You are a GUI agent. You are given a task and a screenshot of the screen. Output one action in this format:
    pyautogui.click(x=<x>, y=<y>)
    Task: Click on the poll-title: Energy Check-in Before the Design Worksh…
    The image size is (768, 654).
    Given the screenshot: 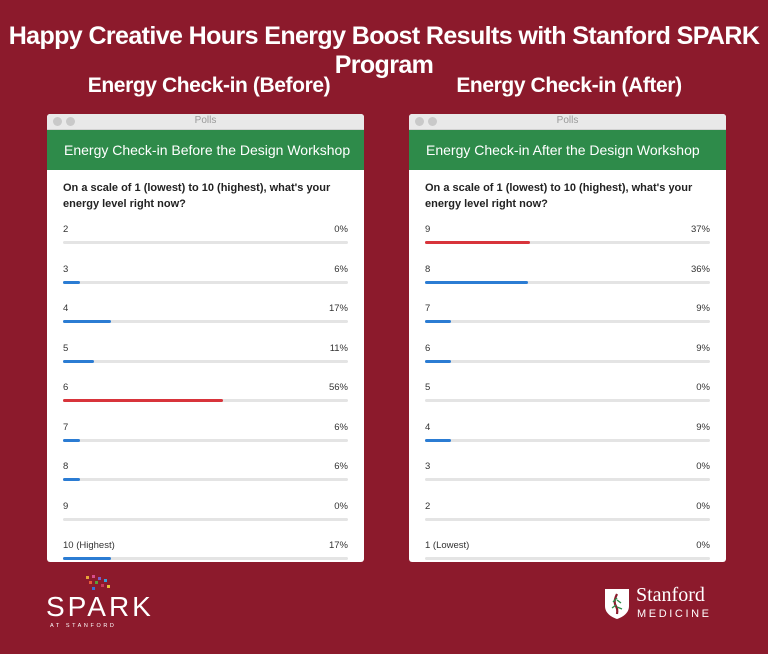 What is the action you would take?
    pyautogui.click(x=205, y=150)
    